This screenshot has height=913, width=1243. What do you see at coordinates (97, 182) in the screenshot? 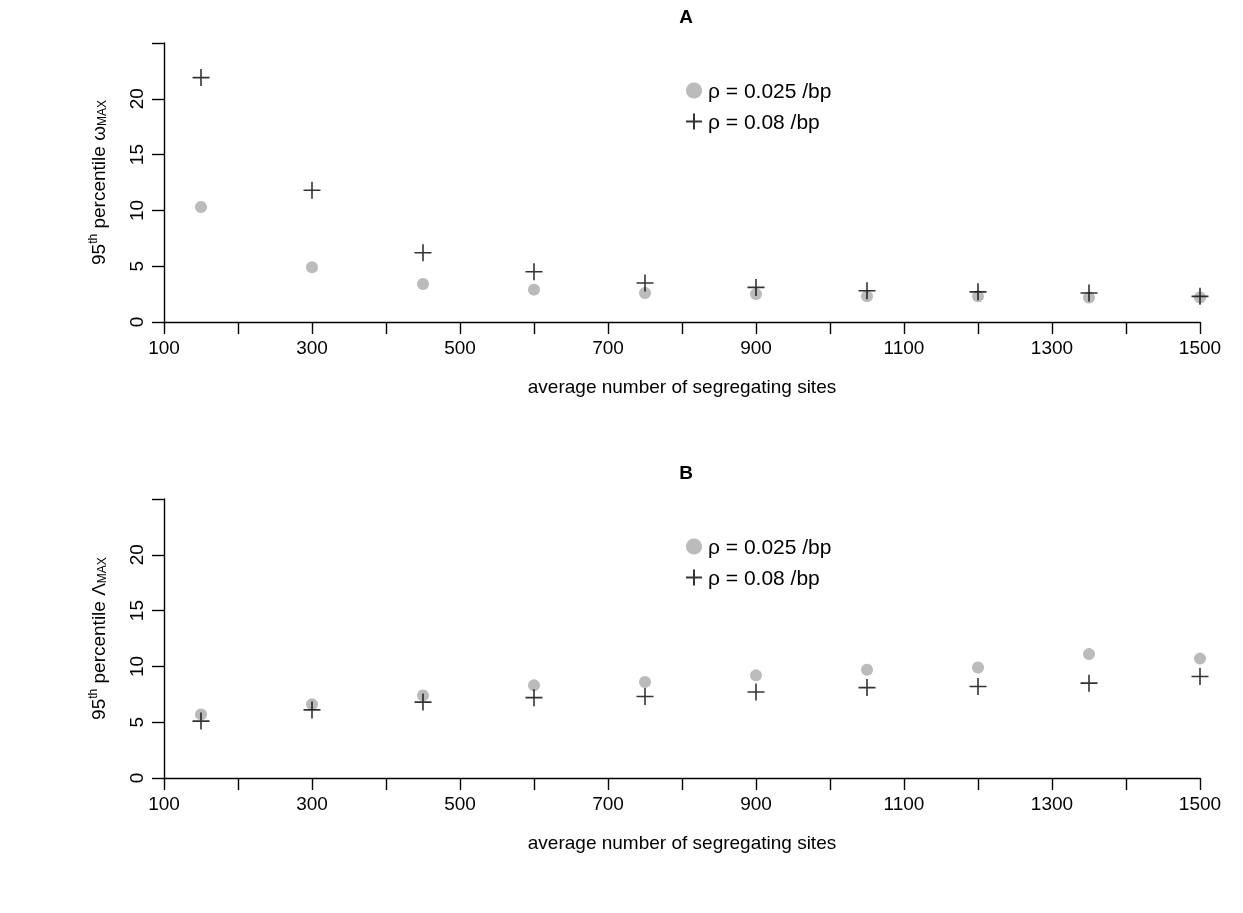
I see `y-axis-title: 95th percentile ωMAX` at bounding box center [97, 182].